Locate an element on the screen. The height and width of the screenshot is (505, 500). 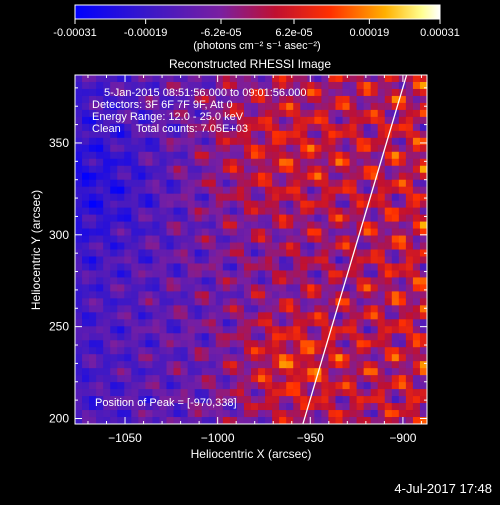
annotation-time-range: 5-Jan-2015 08:51:56.000 to 09:01:56.000 is located at coordinates (205, 93).